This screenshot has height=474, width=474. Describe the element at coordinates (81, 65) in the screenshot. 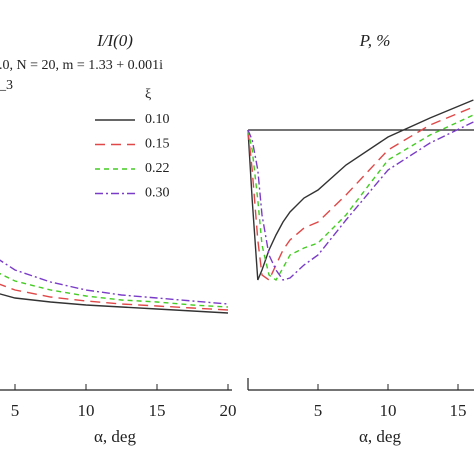

I see `annotation: 1.0, N = 20, m = 1.33 + 0.001i` at that location.